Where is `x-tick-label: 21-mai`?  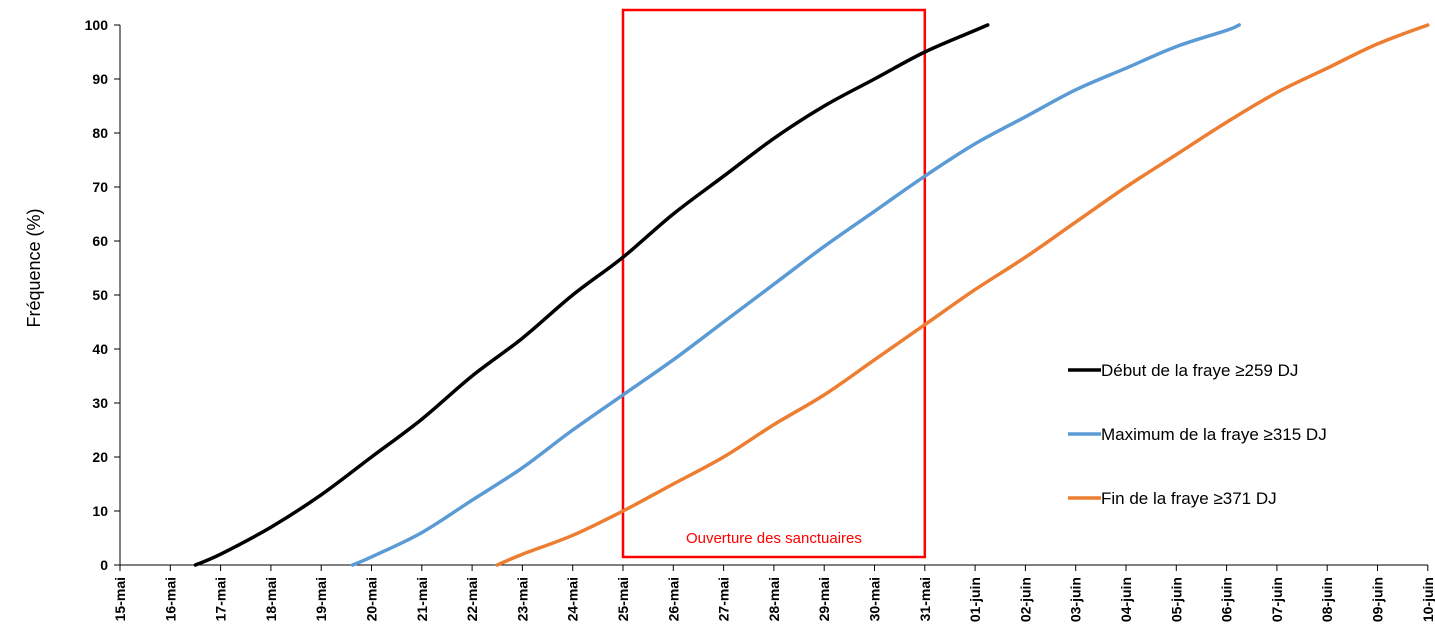 x-tick-label: 21-mai is located at coordinates (422, 599).